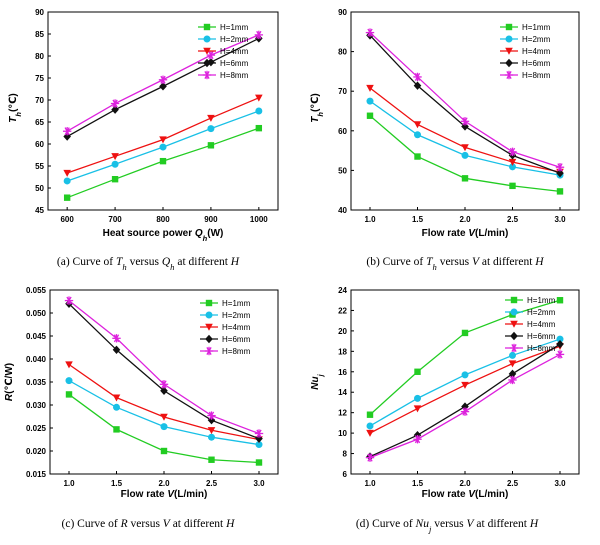 Image resolution: width=600 pixels, height=545 pixels. I want to click on y-tick-label: 0.035, so click(36, 382).